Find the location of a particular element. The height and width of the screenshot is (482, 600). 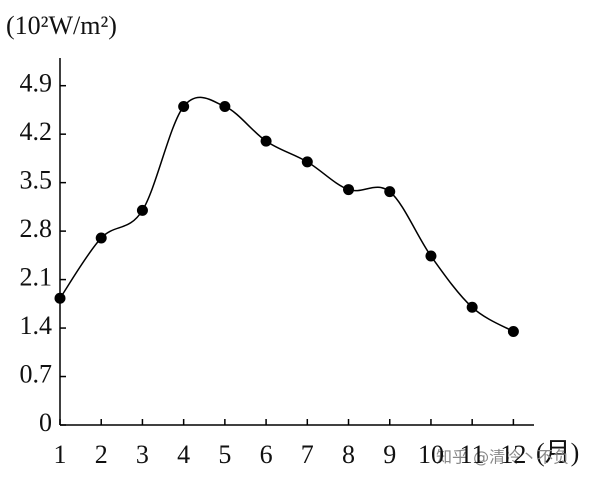

y-tick-label: 4.2 is located at coordinates (36, 131).